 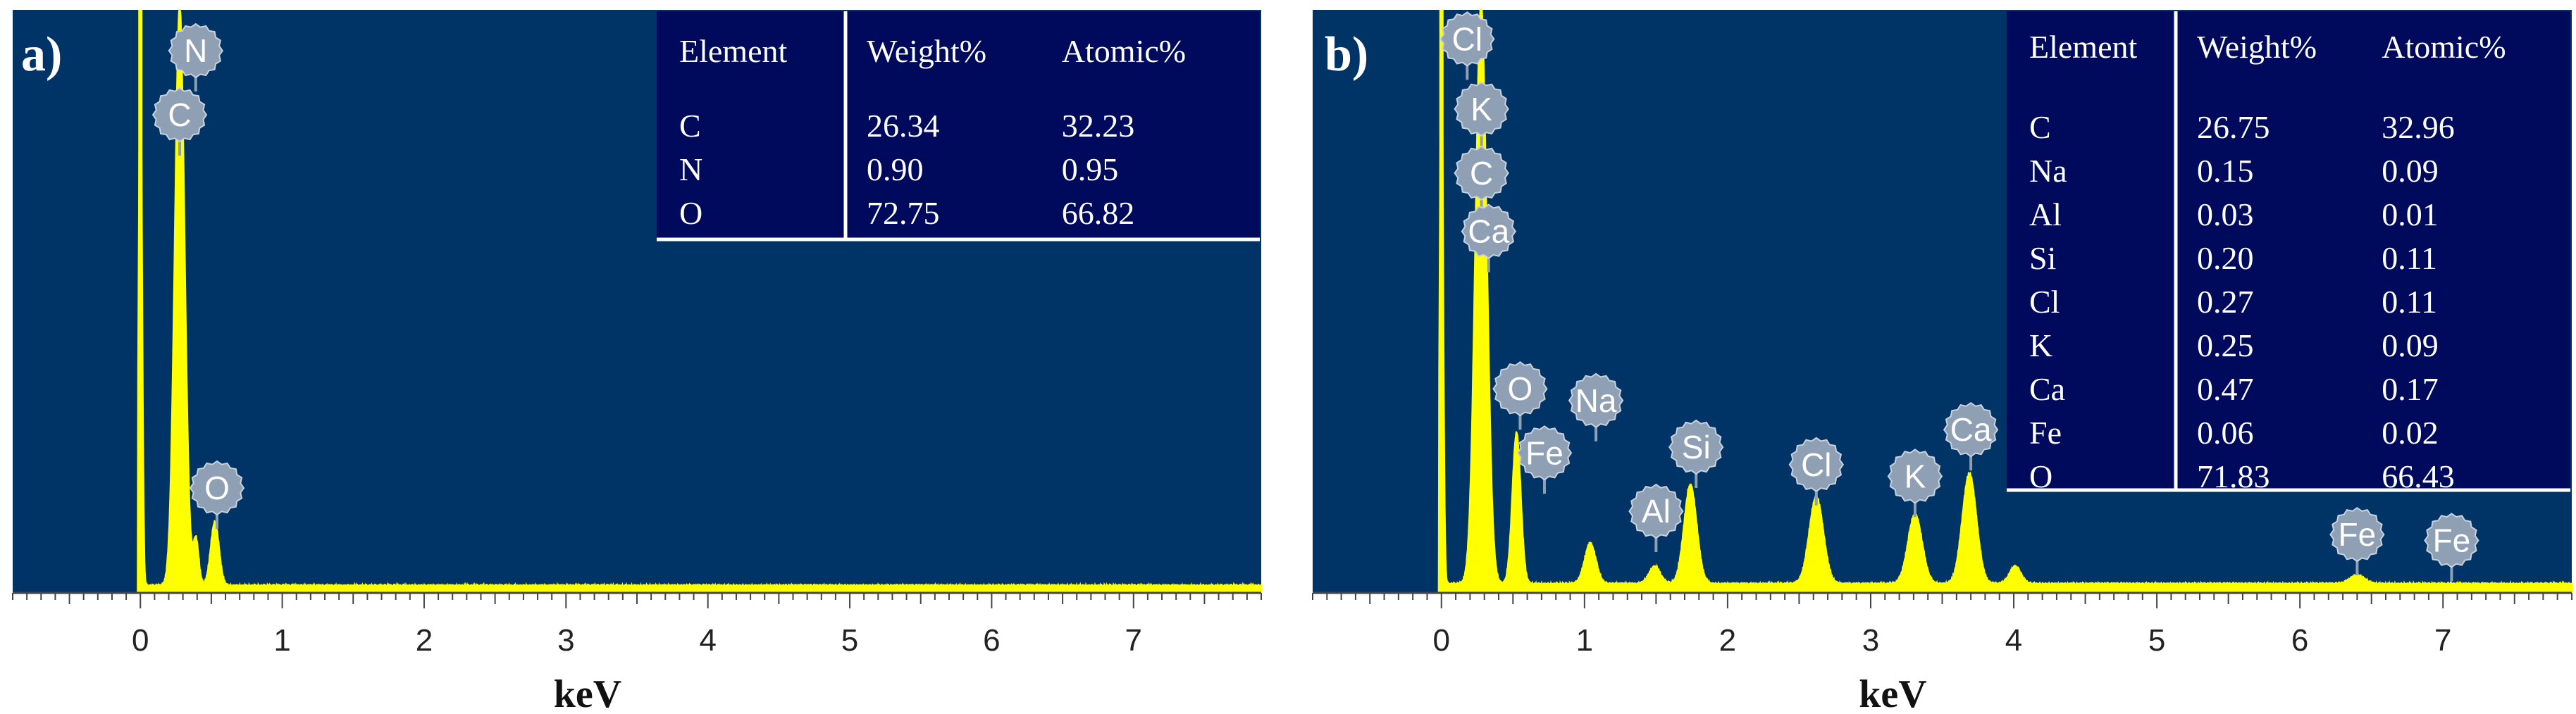 I want to click on table-cell: 0.47, so click(x=2225, y=389).